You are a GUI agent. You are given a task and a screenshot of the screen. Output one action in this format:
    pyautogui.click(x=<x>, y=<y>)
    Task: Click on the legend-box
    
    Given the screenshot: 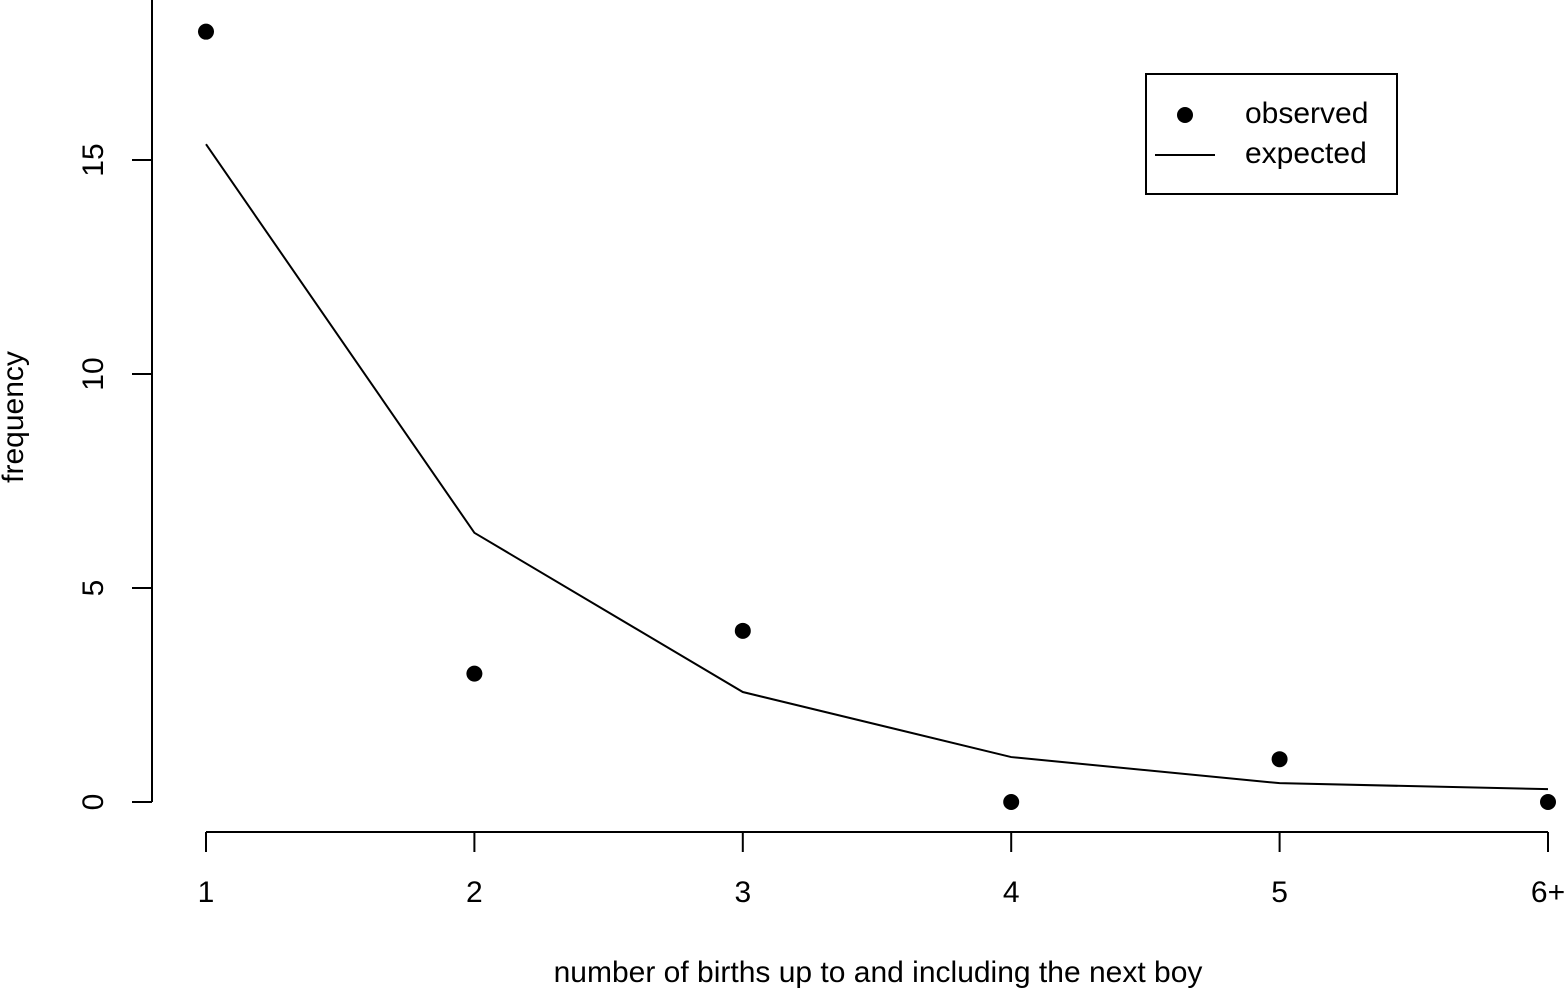 What is the action you would take?
    pyautogui.click(x=1271, y=134)
    